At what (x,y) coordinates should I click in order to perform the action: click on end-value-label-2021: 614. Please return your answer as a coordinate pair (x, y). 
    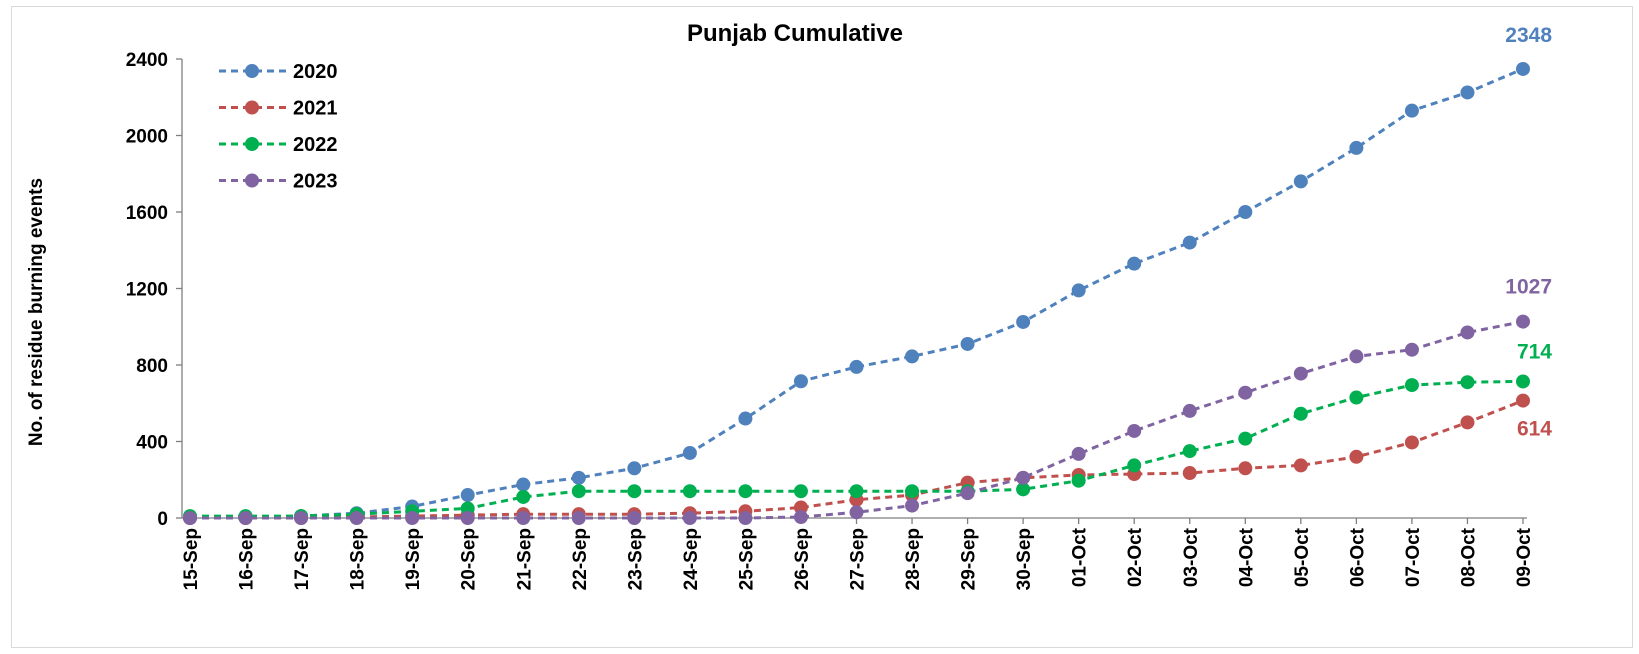
    Looking at the image, I should click on (1534, 429).